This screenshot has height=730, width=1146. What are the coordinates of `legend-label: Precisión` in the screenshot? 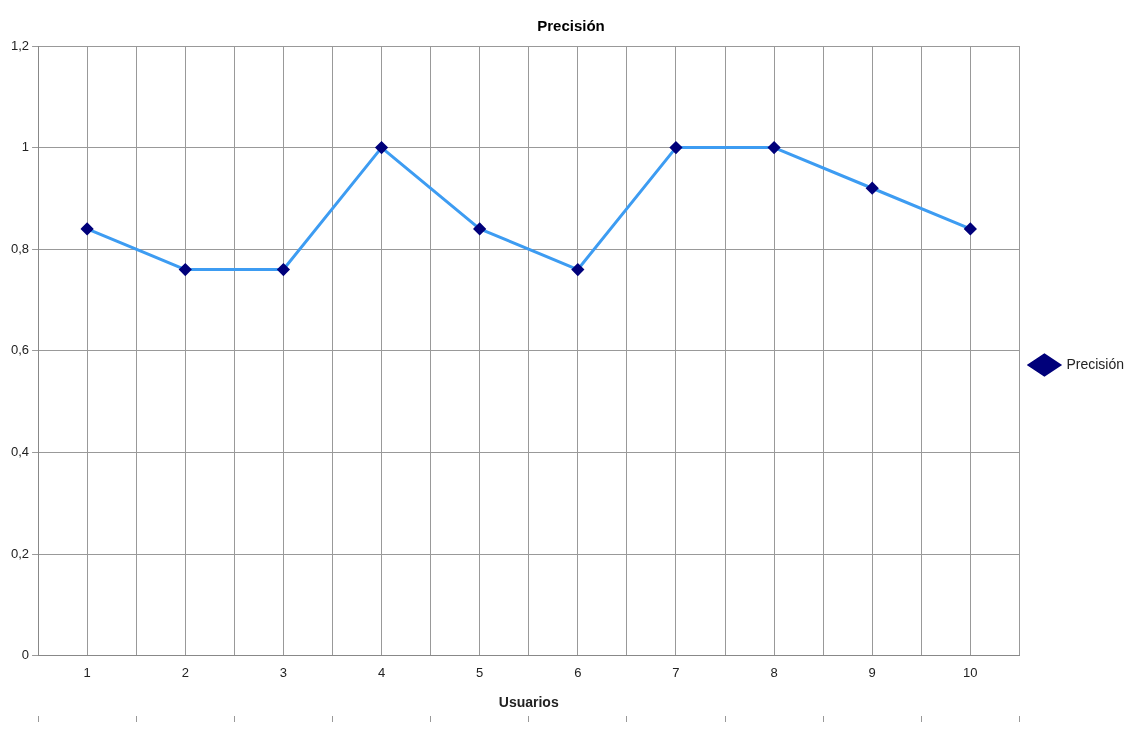 It's located at (1095, 363).